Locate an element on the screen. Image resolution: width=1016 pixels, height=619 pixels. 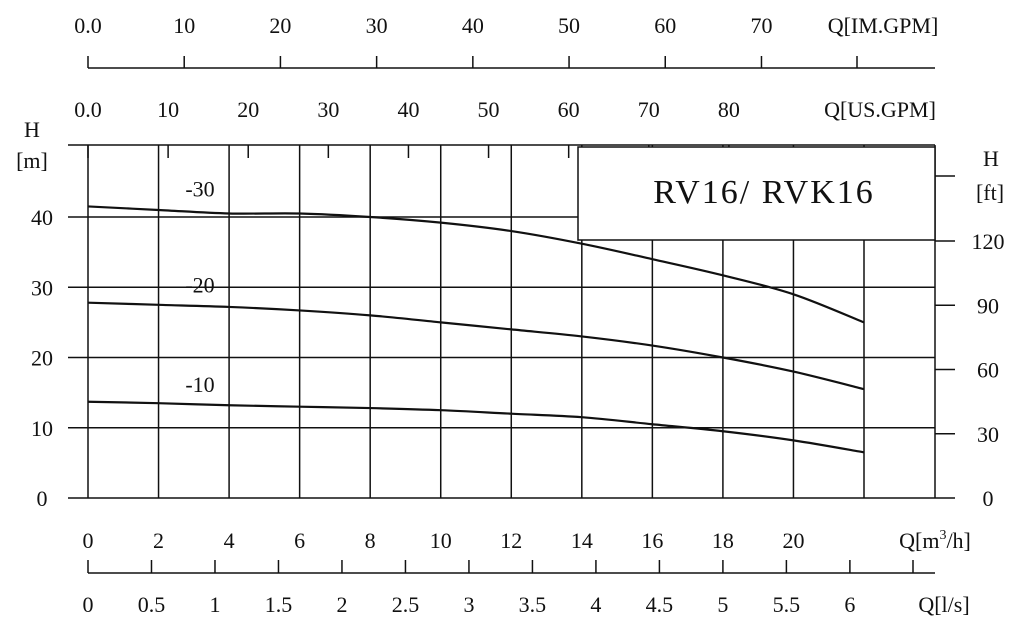
y-tick-label: 30 is located at coordinates (42, 287).